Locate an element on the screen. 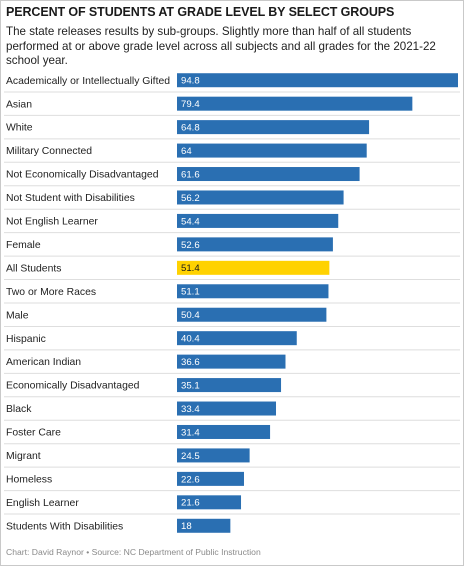 The width and height of the screenshot is (464, 566). category-label: All Students is located at coordinates (33, 268).